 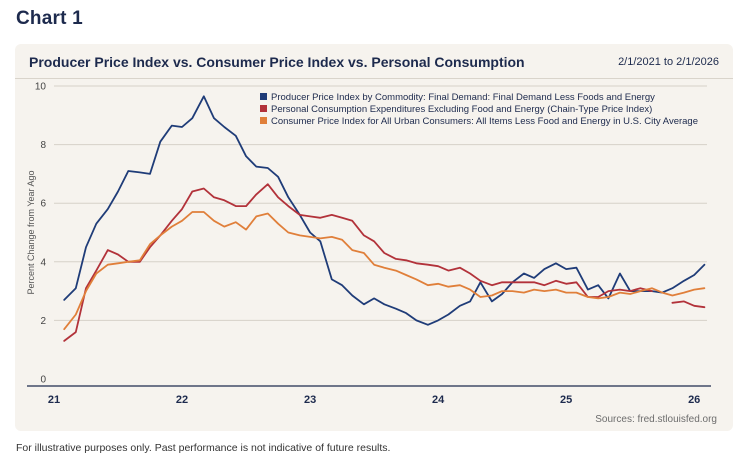 I want to click on legend-swatch-cpi, so click(x=263, y=120).